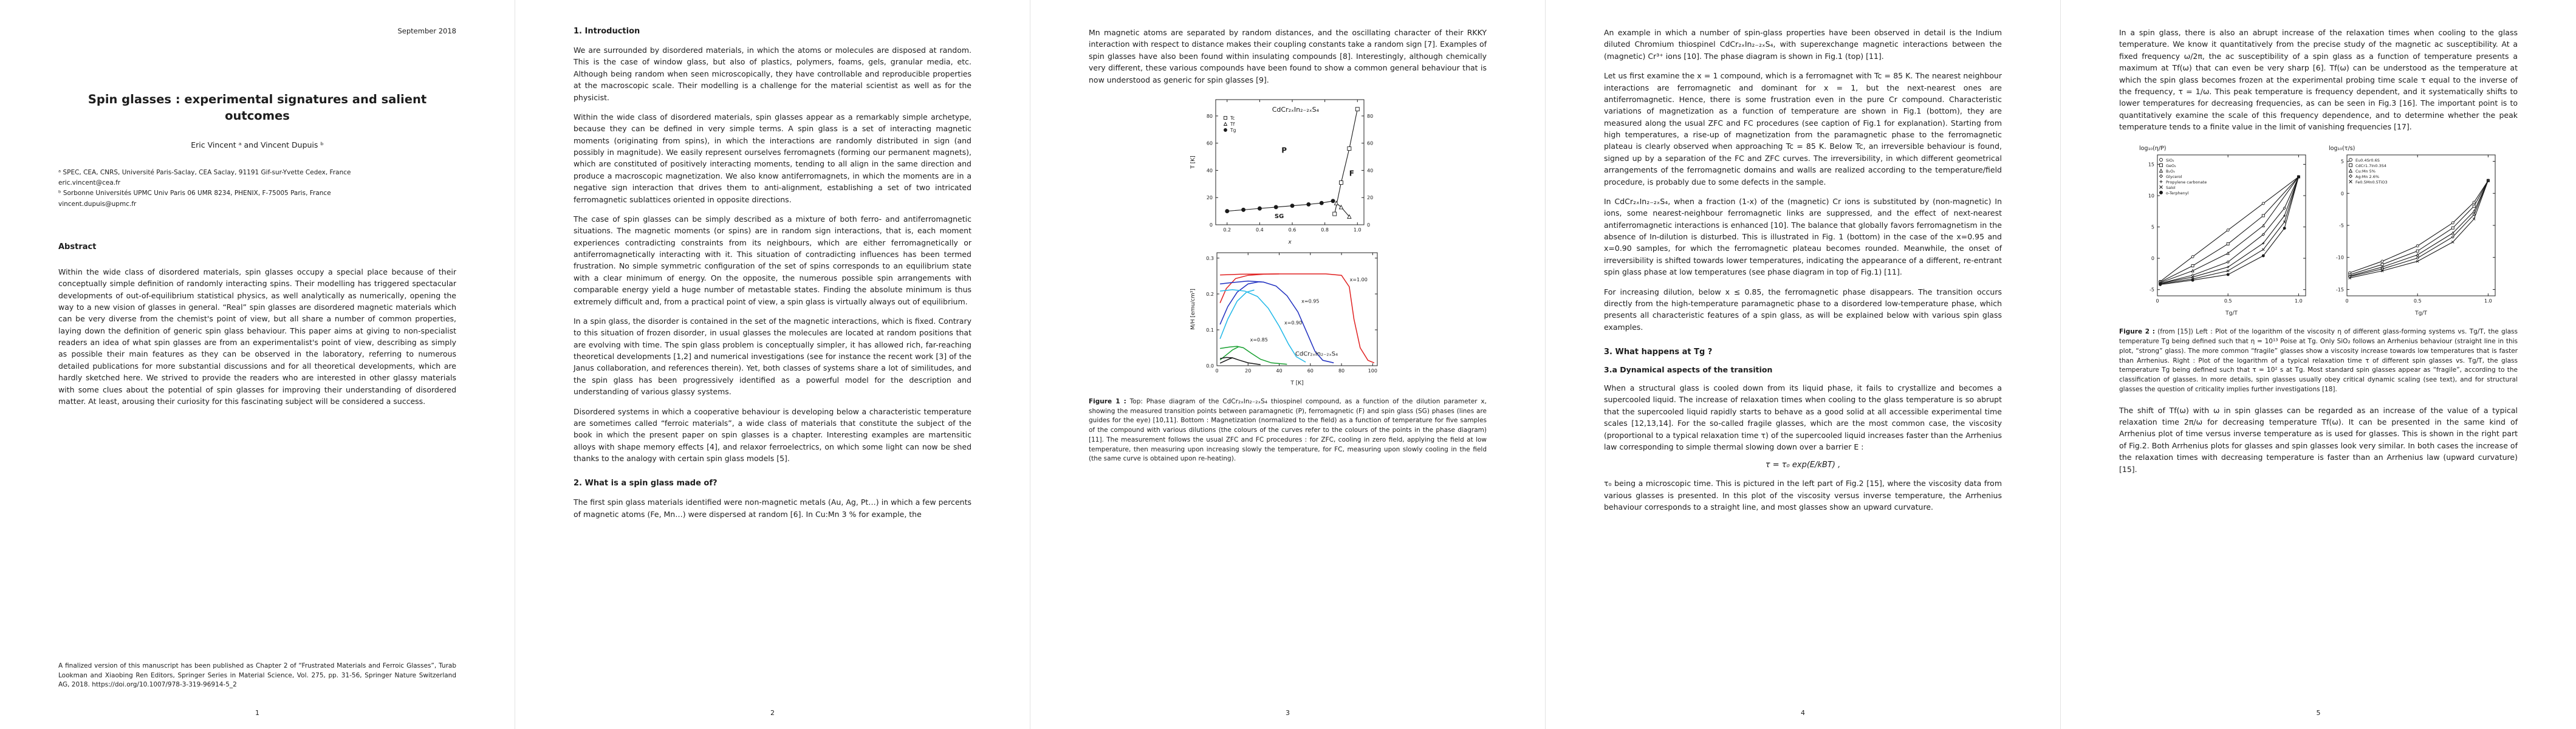  I want to click on svg-text: -15, so click(2340, 290).